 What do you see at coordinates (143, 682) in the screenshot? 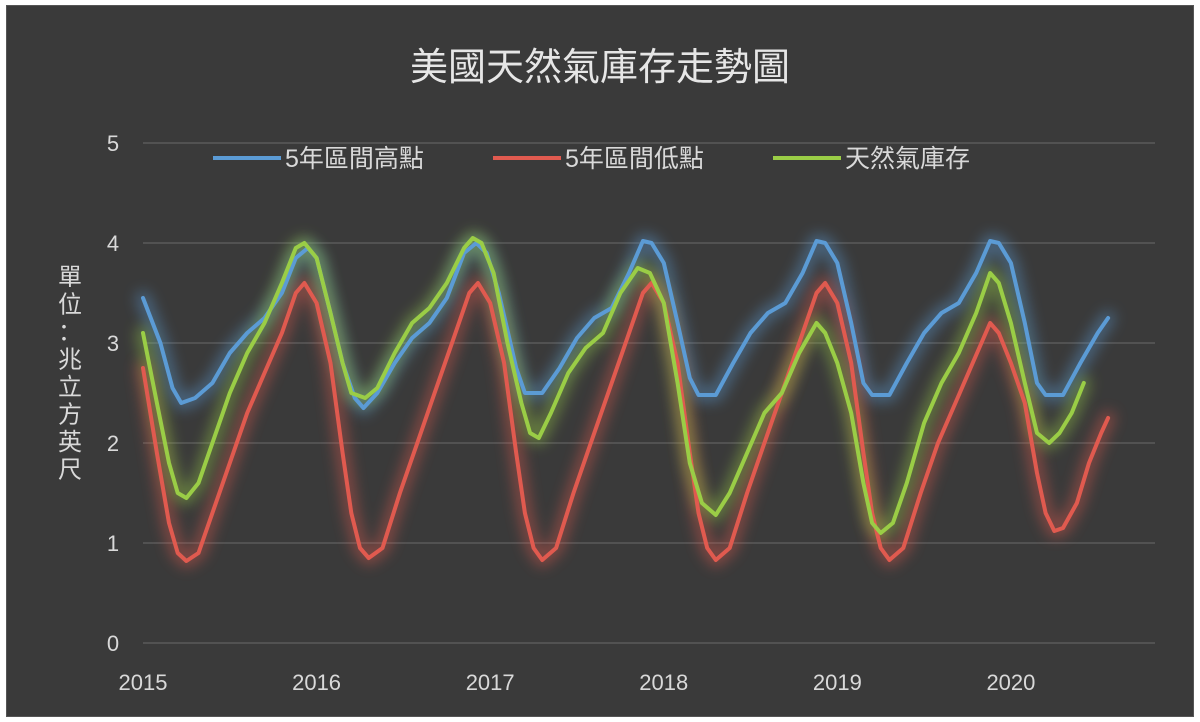
I see `x-tick-label: 2015` at bounding box center [143, 682].